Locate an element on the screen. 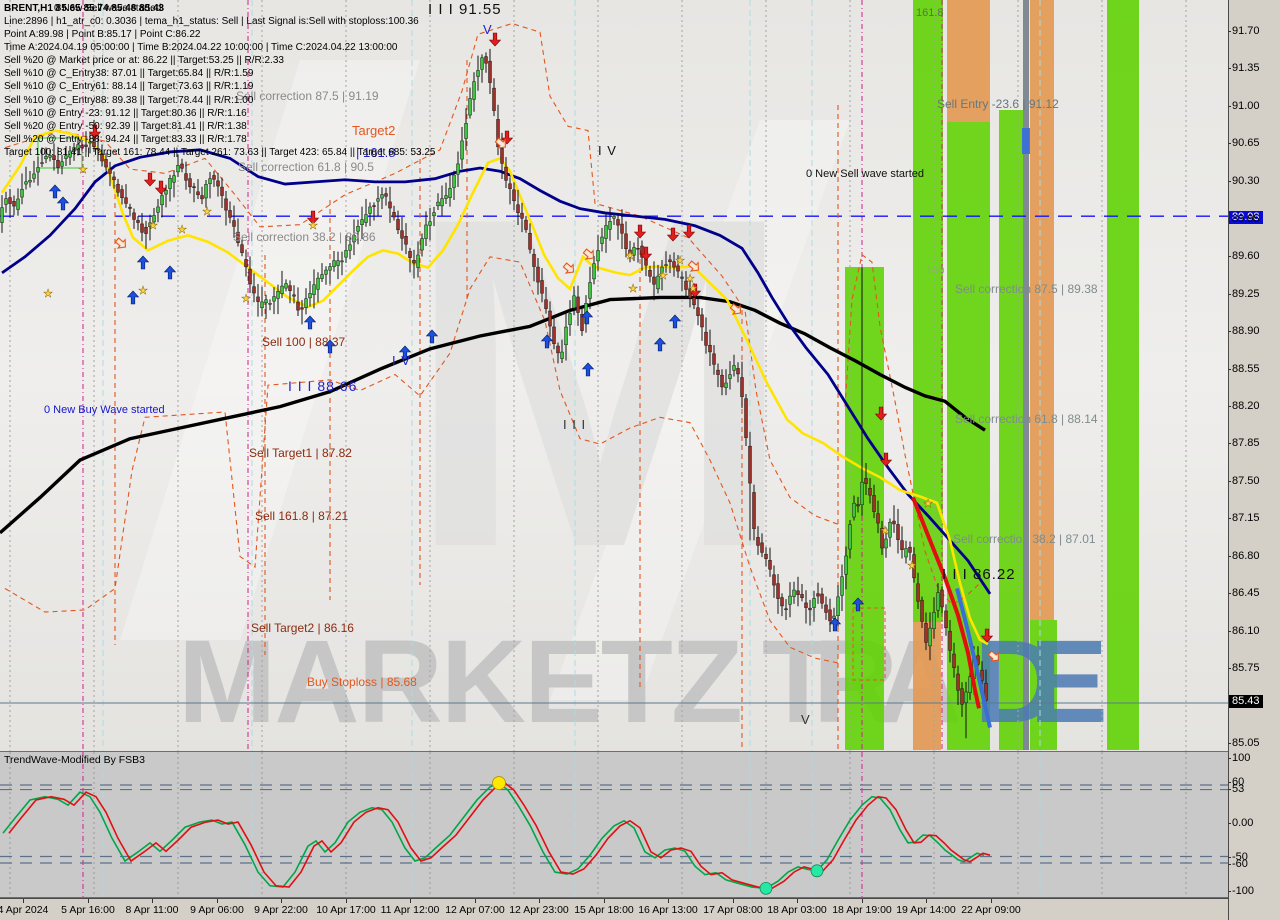 This screenshot has width=1280, height=920. time-label: 11 Apr 12:00 is located at coordinates (410, 910).